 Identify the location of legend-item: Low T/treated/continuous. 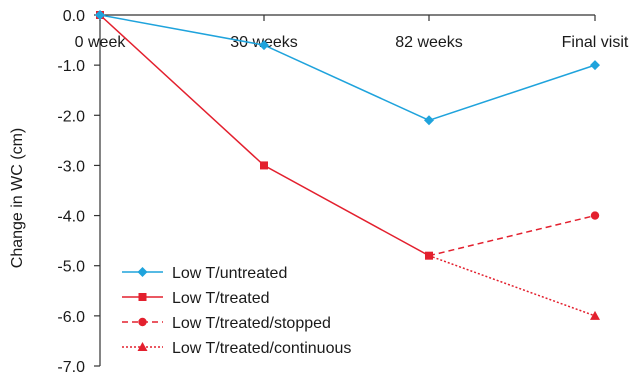
(236, 348).